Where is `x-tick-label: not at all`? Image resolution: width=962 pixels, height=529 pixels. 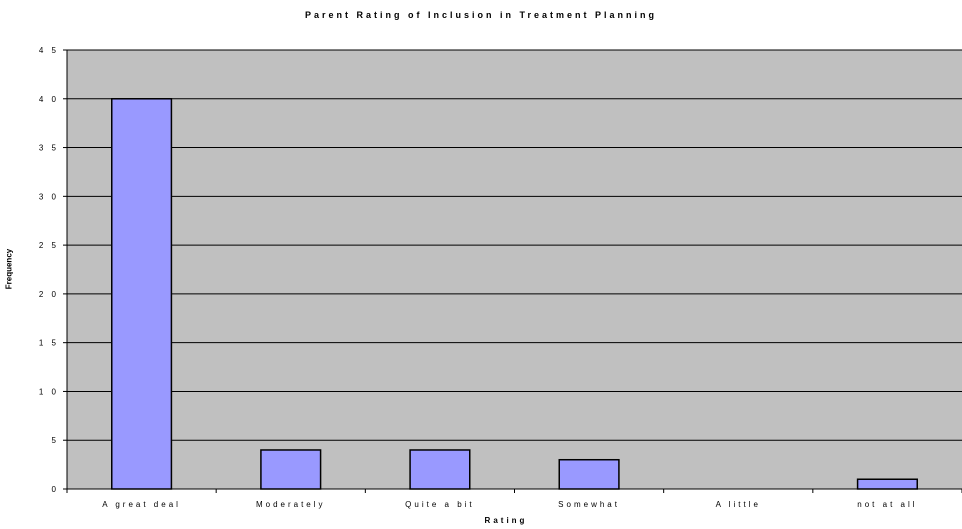
x-tick-label: not at all is located at coordinates (887, 504).